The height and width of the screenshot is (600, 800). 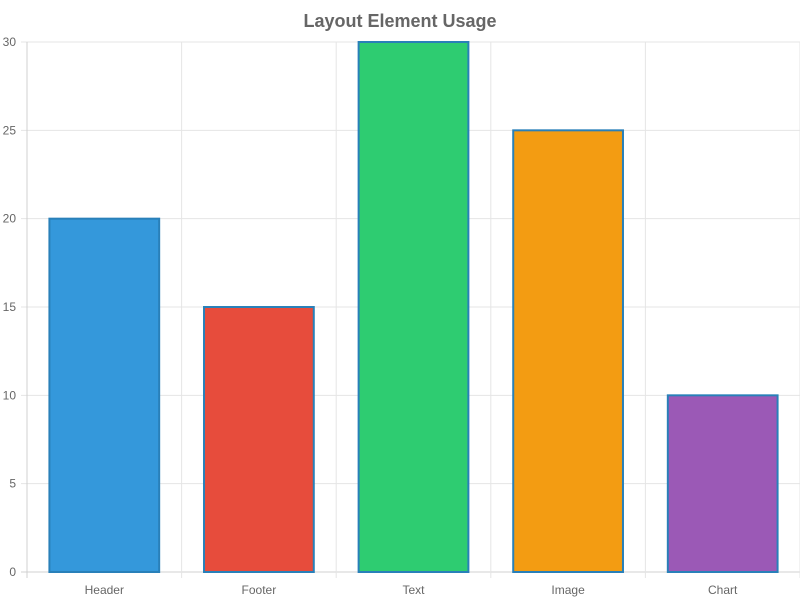 I want to click on bar-footer, so click(x=259, y=439).